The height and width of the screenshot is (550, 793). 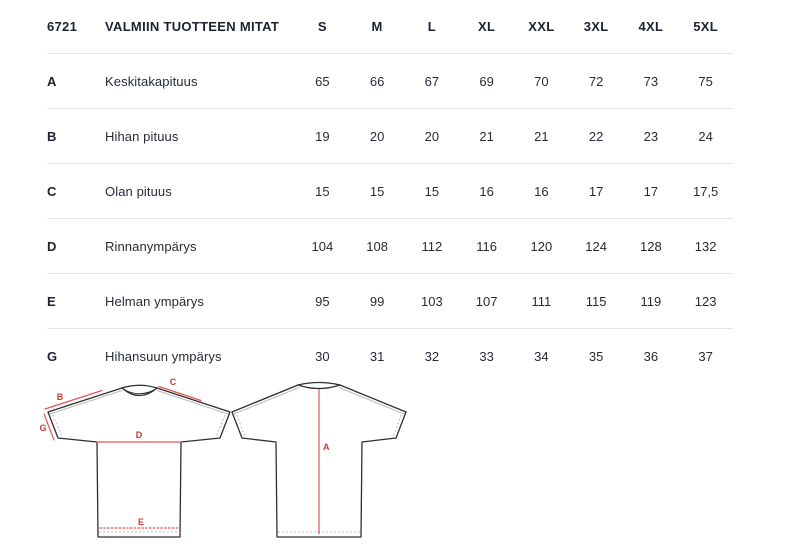 I want to click on measurement-label: Olan pituus, so click(x=138, y=191).